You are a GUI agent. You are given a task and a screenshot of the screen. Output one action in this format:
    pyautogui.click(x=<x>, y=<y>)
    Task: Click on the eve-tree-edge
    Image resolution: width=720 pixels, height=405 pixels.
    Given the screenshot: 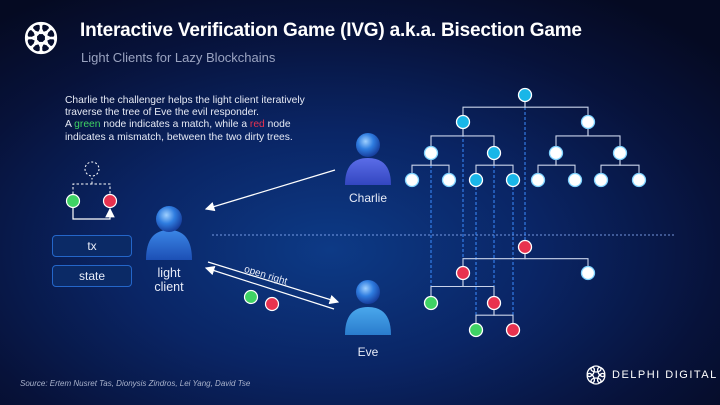 What is the action you would take?
    pyautogui.click(x=556, y=260)
    